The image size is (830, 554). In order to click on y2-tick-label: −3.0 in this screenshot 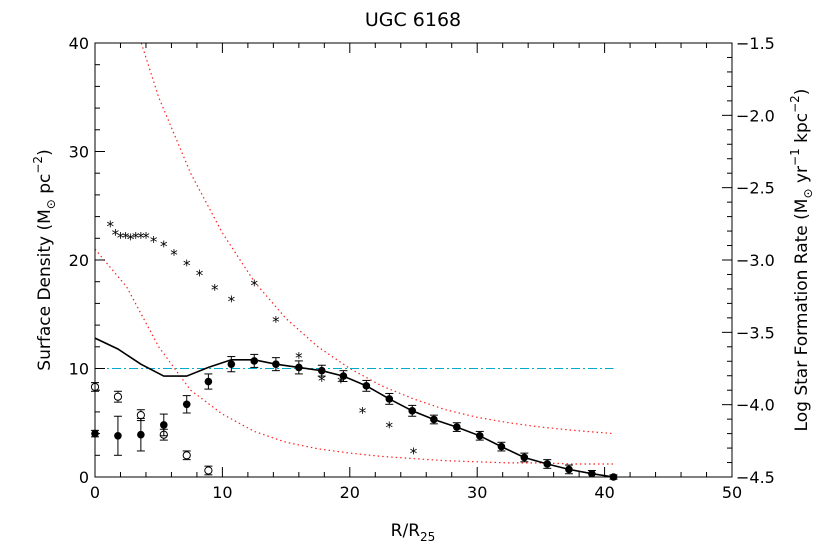, I will do `click(755, 260)`.